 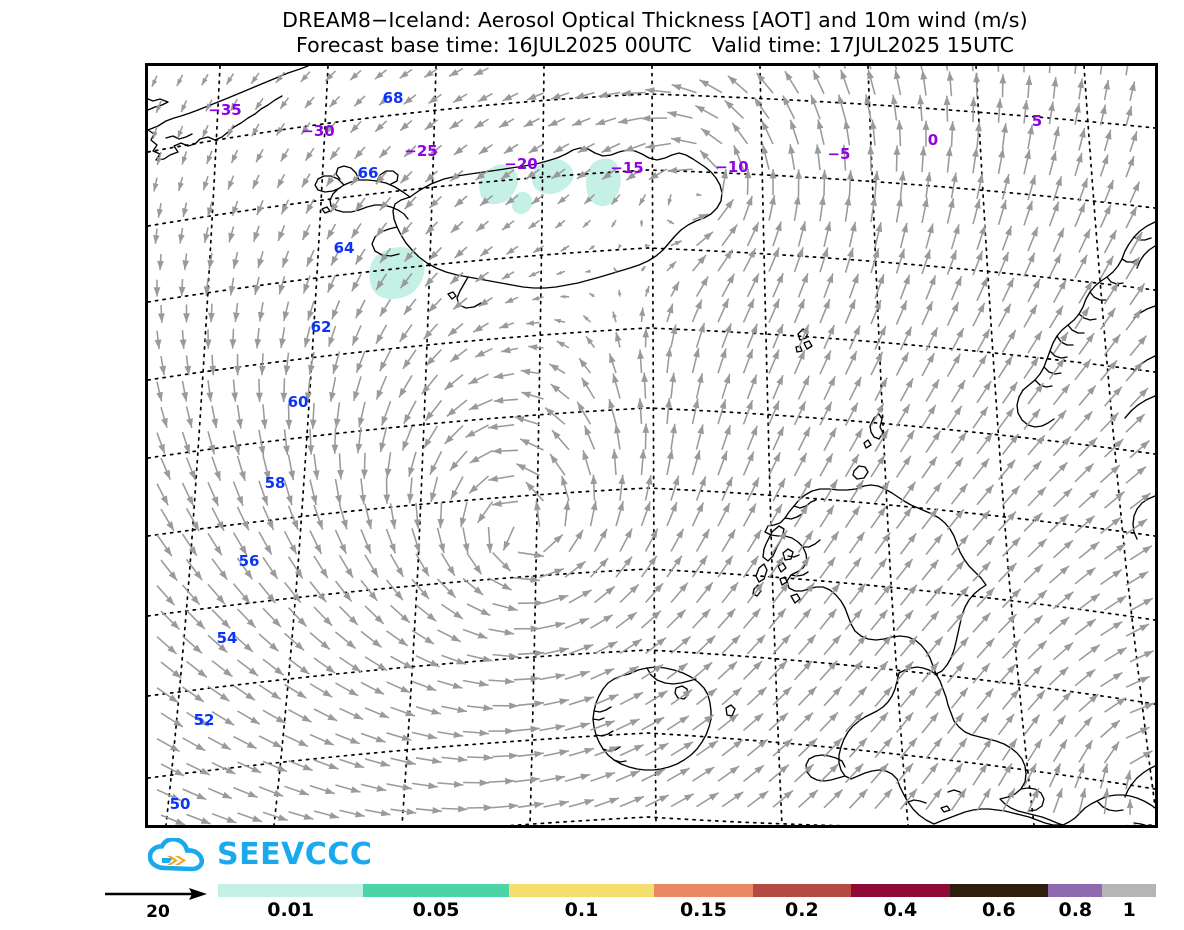 What do you see at coordinates (260, 855) in the screenshot?
I see `seevccc-logo: SEEVCCC` at bounding box center [260, 855].